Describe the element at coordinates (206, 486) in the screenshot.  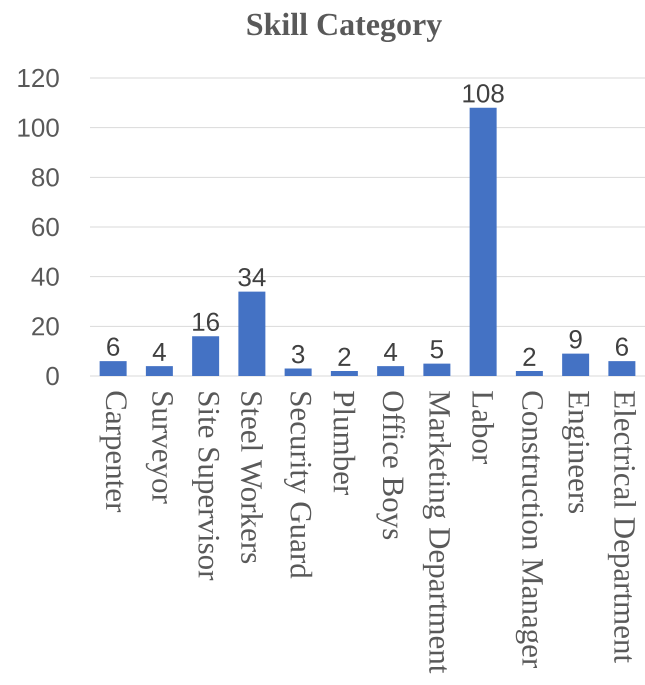
I see `x-tick-label: Site Supervisor` at that location.